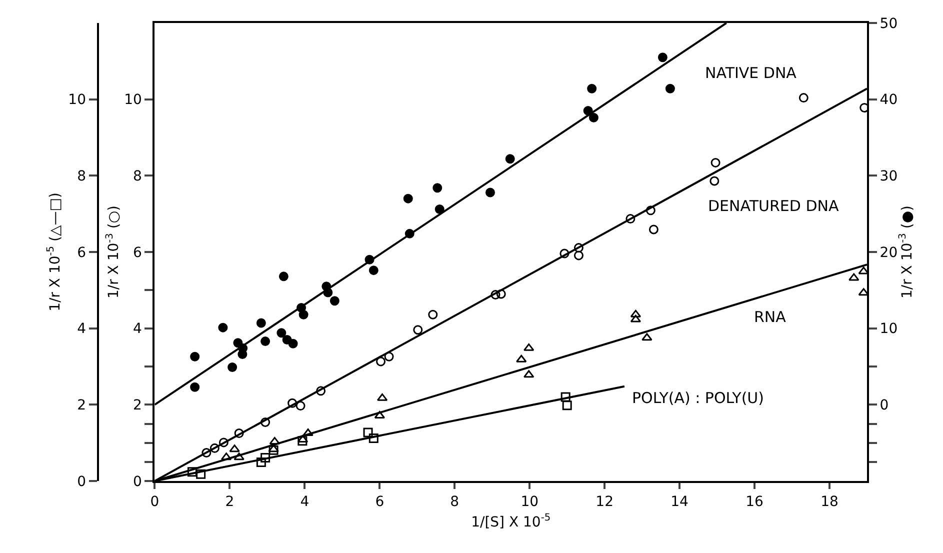 The width and height of the screenshot is (943, 553). Describe the element at coordinates (889, 24) in the screenshot. I see `y2-tick-label: 50` at that location.